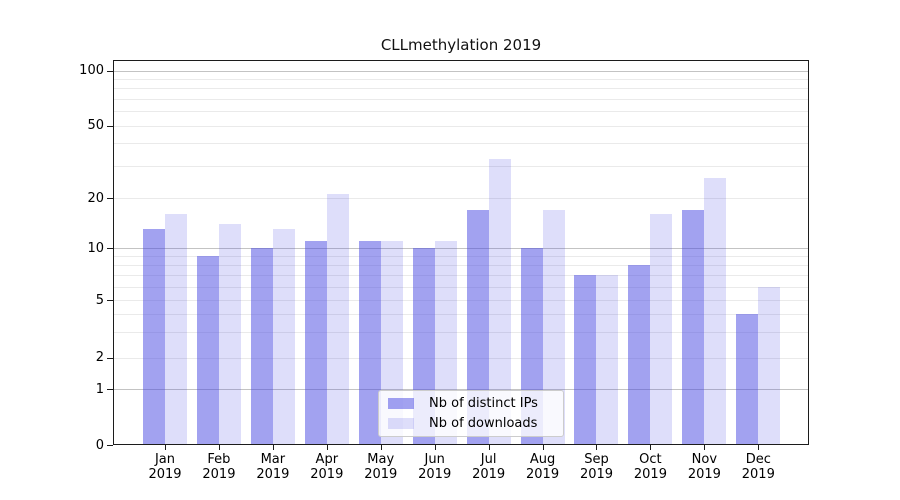 This screenshot has height=500, width=900. I want to click on legend-label-distinct-ips: Nb of distinct IPs, so click(483, 403).